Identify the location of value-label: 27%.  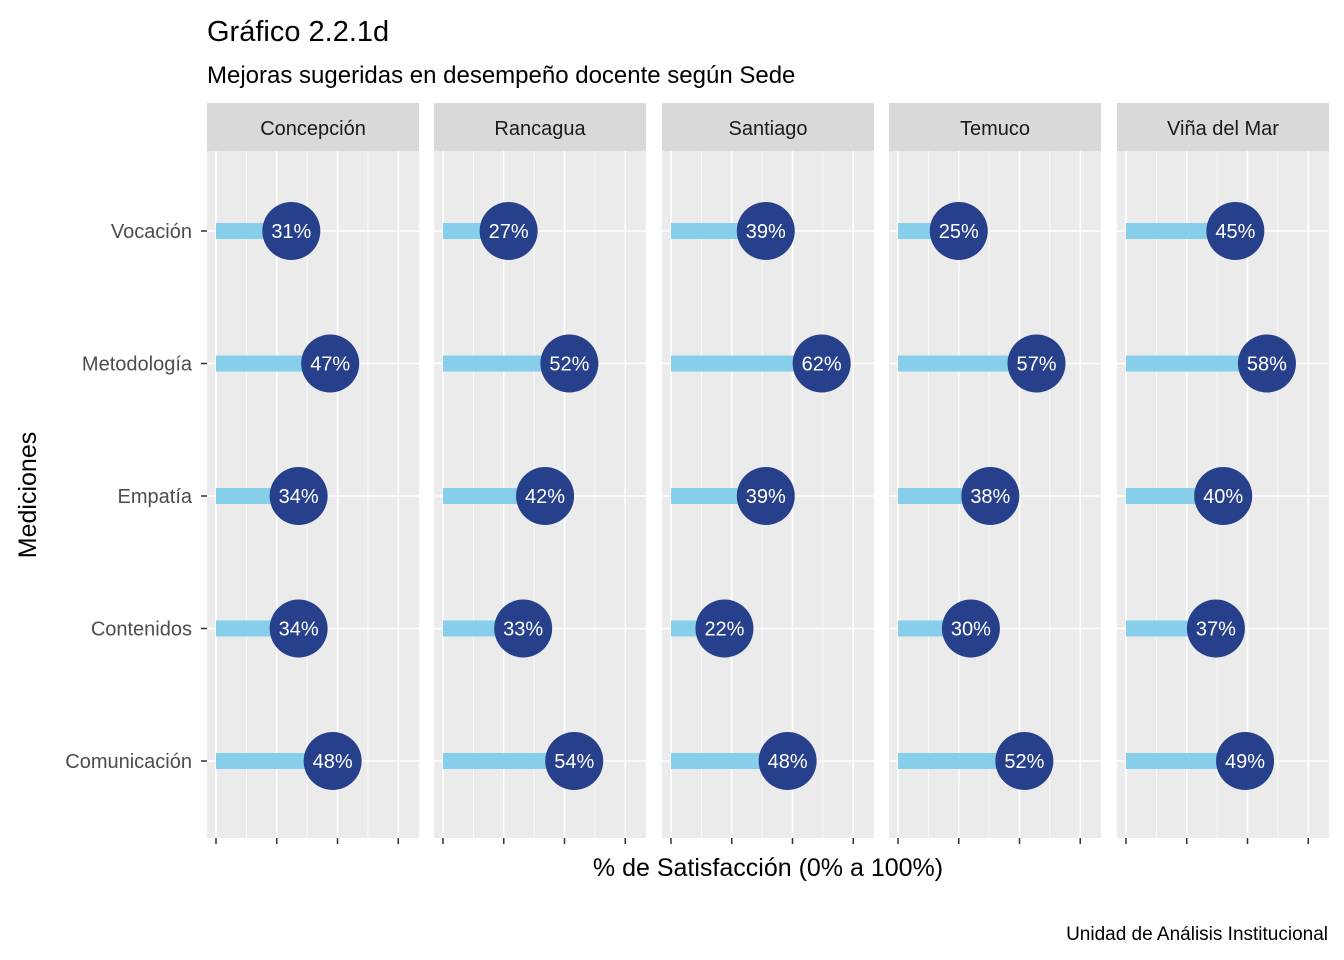
(509, 232).